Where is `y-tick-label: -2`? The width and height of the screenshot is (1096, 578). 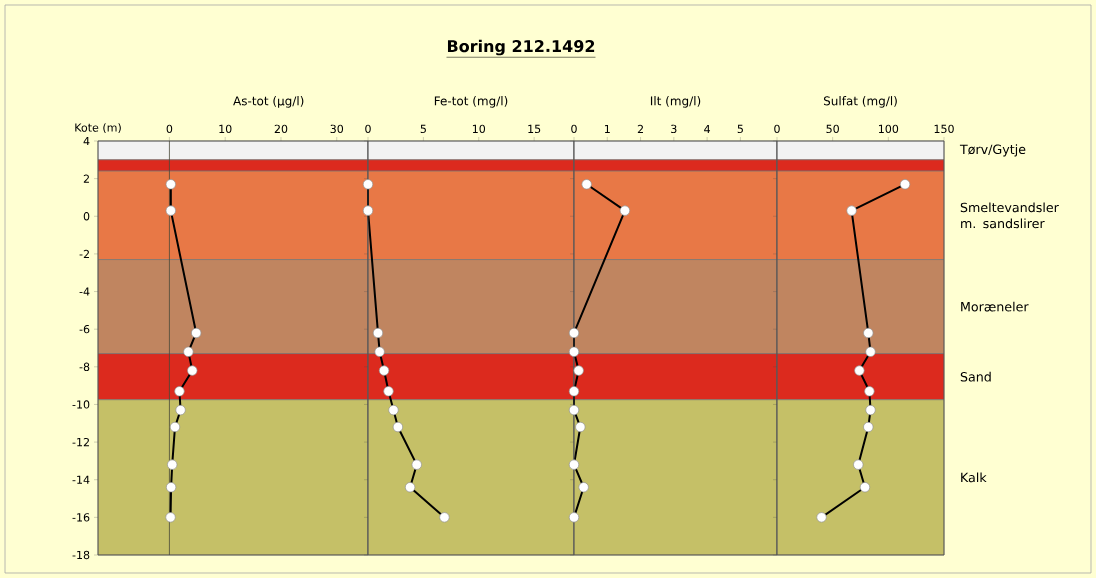
y-tick-label: -2 is located at coordinates (84, 254).